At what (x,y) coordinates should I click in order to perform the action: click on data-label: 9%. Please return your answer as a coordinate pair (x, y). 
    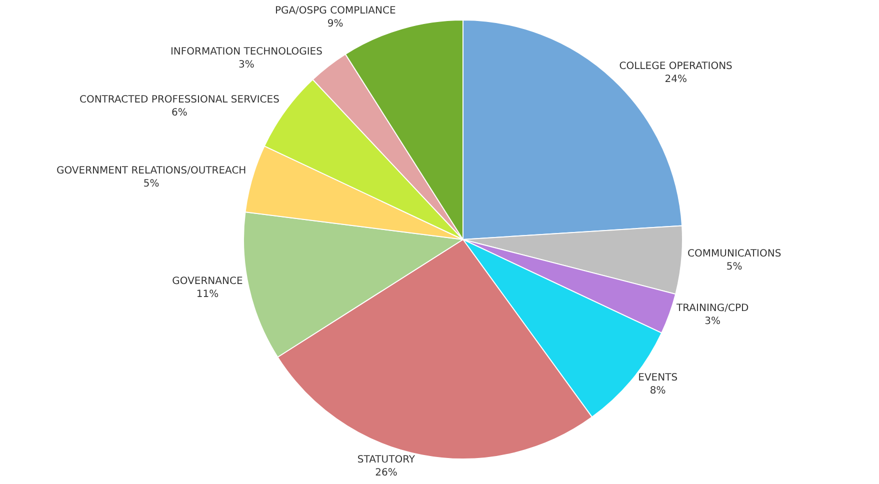
    Looking at the image, I should click on (335, 24).